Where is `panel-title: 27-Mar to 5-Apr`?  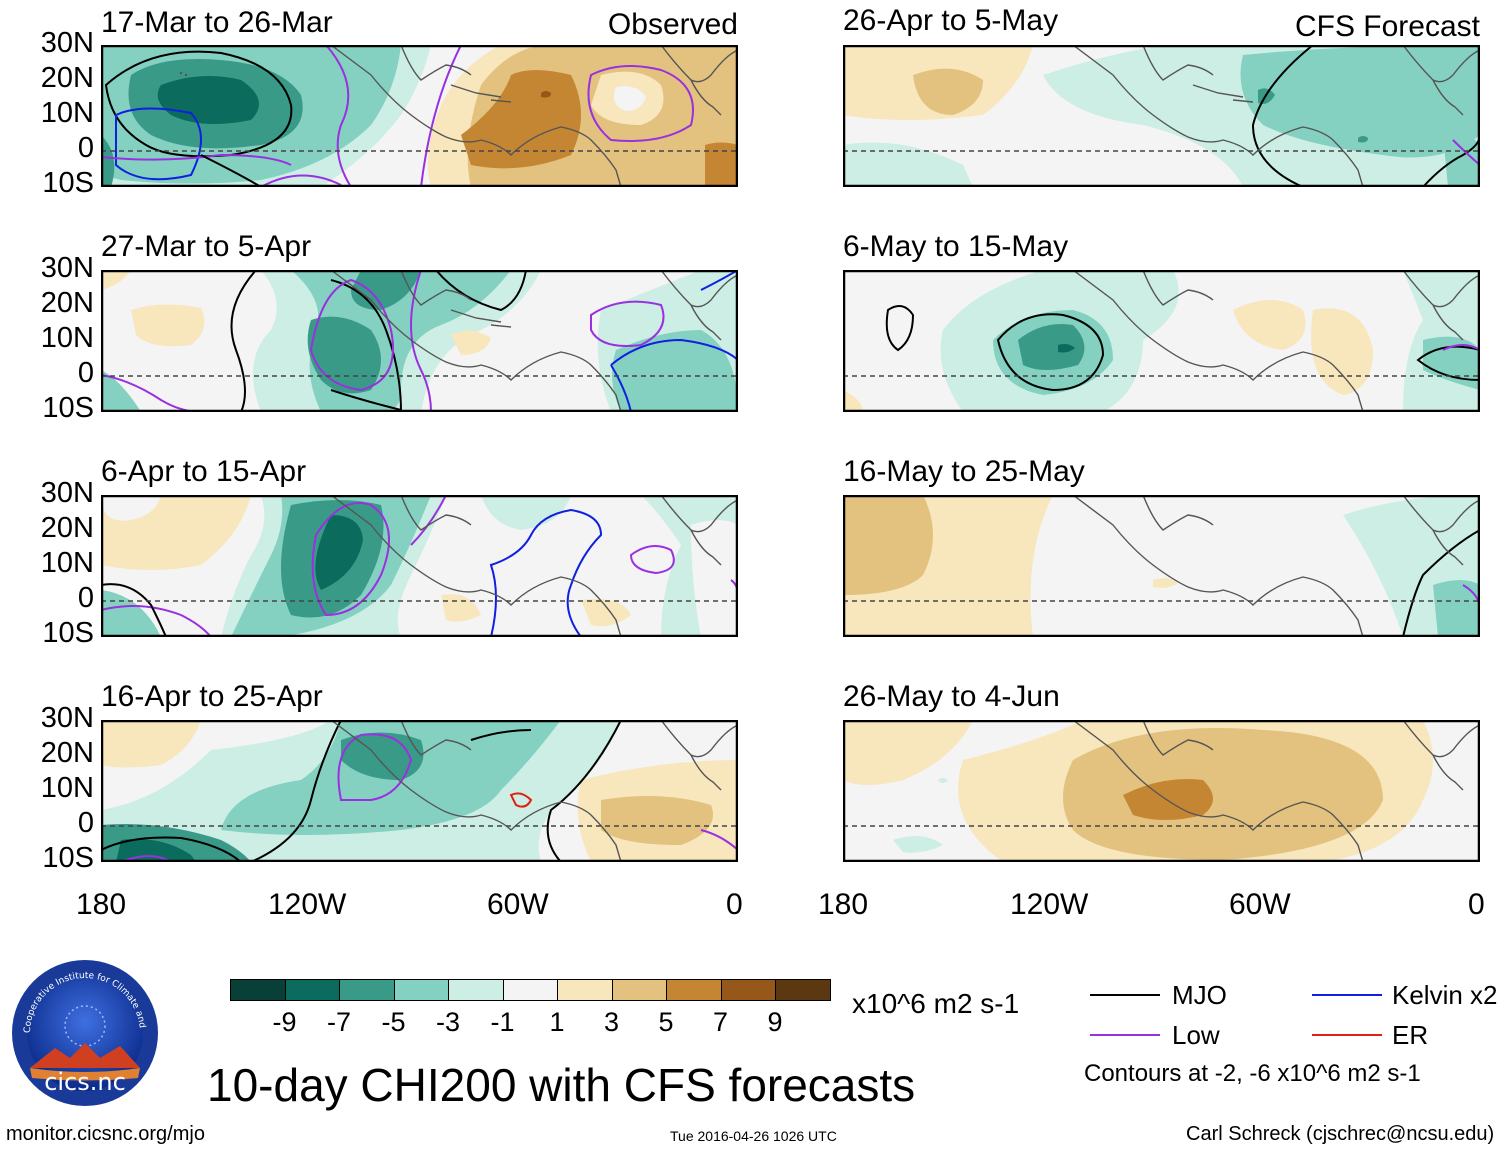
panel-title: 27-Mar to 5-Apr is located at coordinates (206, 246).